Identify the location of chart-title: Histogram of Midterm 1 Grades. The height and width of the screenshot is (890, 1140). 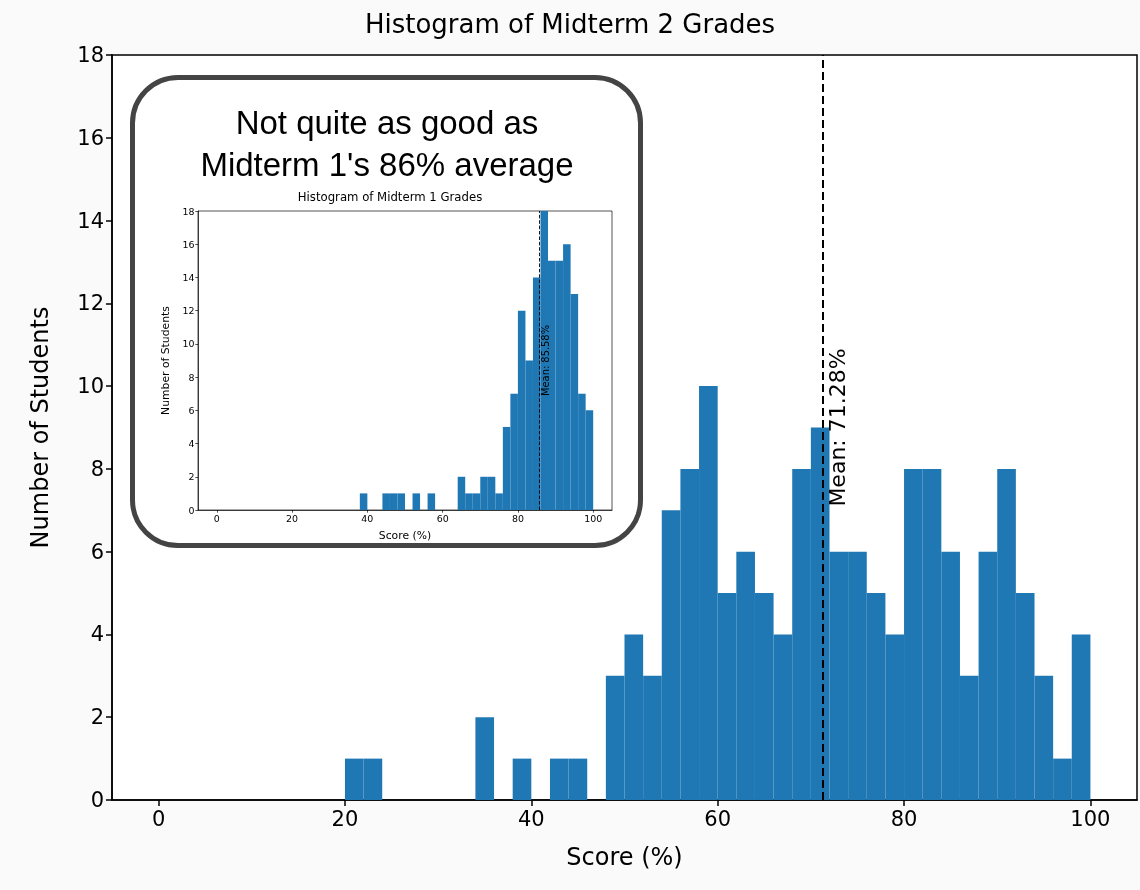
(390, 197).